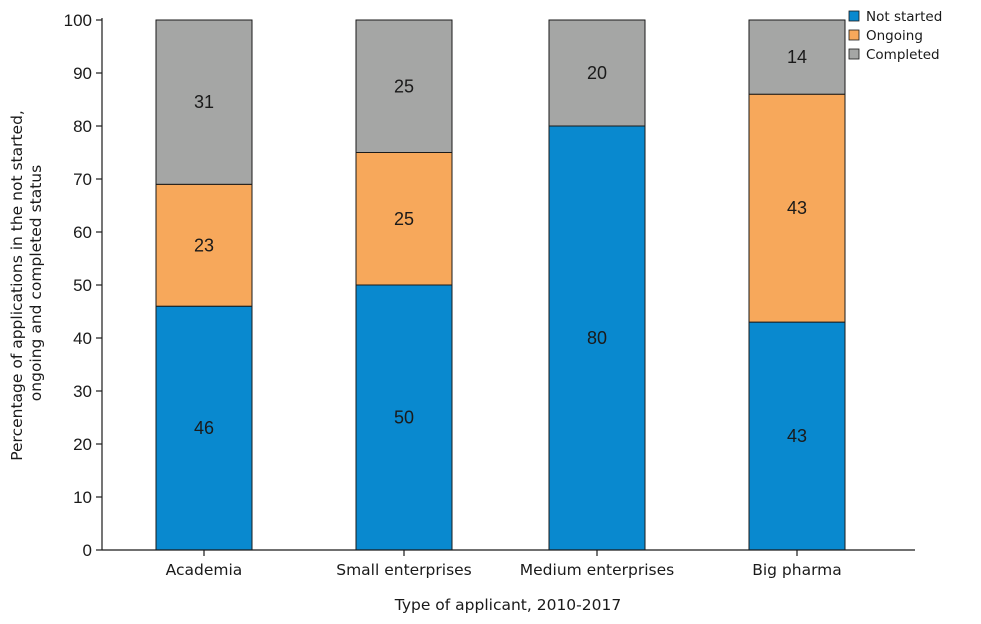 This screenshot has width=981, height=624. Describe the element at coordinates (82, 232) in the screenshot. I see `y-tick-label: 60` at that location.